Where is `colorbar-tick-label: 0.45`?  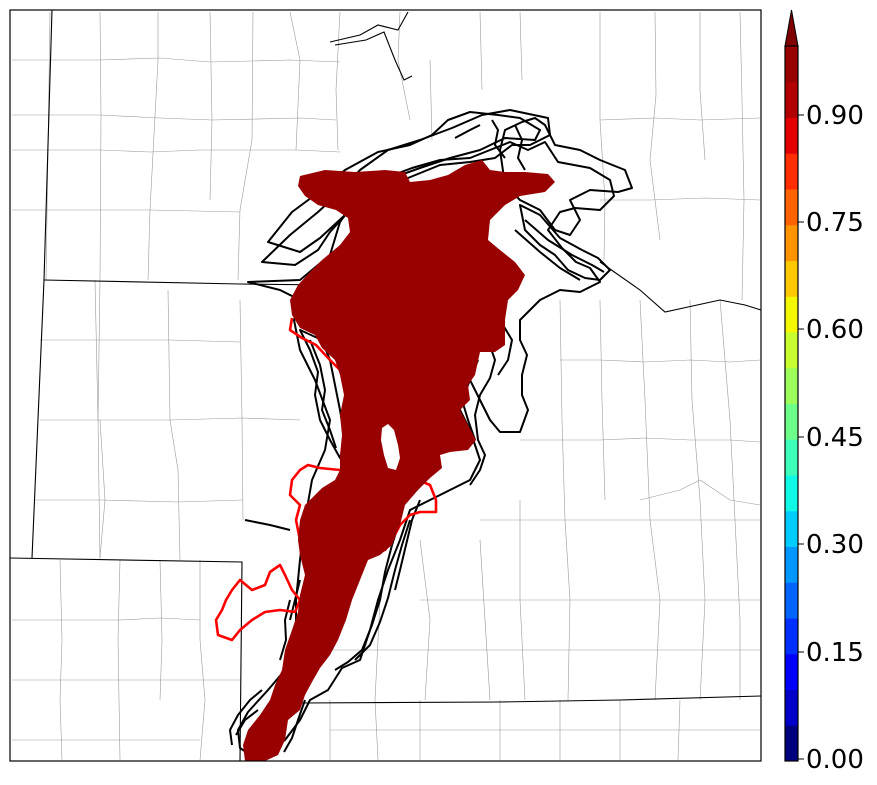
colorbar-tick-label: 0.45 is located at coordinates (835, 438).